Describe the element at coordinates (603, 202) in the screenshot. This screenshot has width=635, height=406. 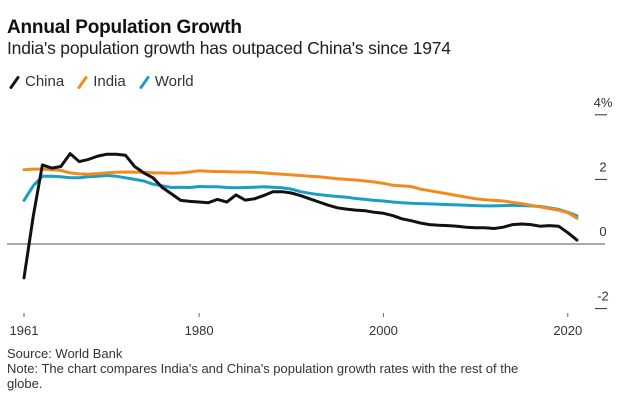
I see `y-axis: 4% 2 0 -2` at that location.